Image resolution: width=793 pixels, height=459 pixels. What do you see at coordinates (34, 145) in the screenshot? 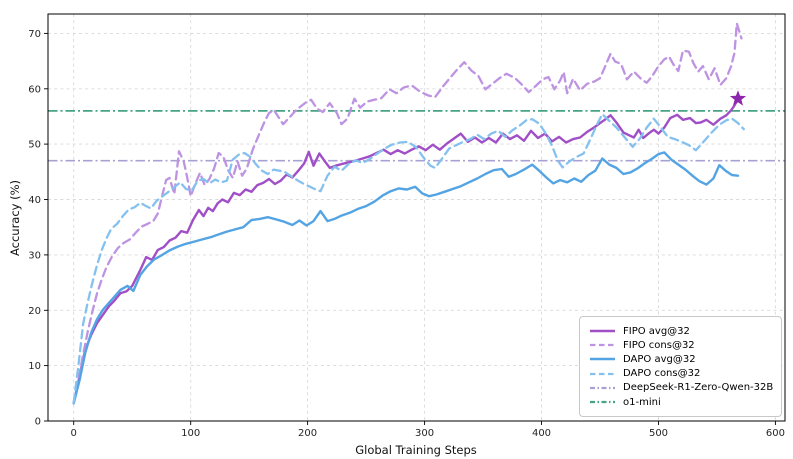
I see `y-tick-label: 50` at bounding box center [34, 145].